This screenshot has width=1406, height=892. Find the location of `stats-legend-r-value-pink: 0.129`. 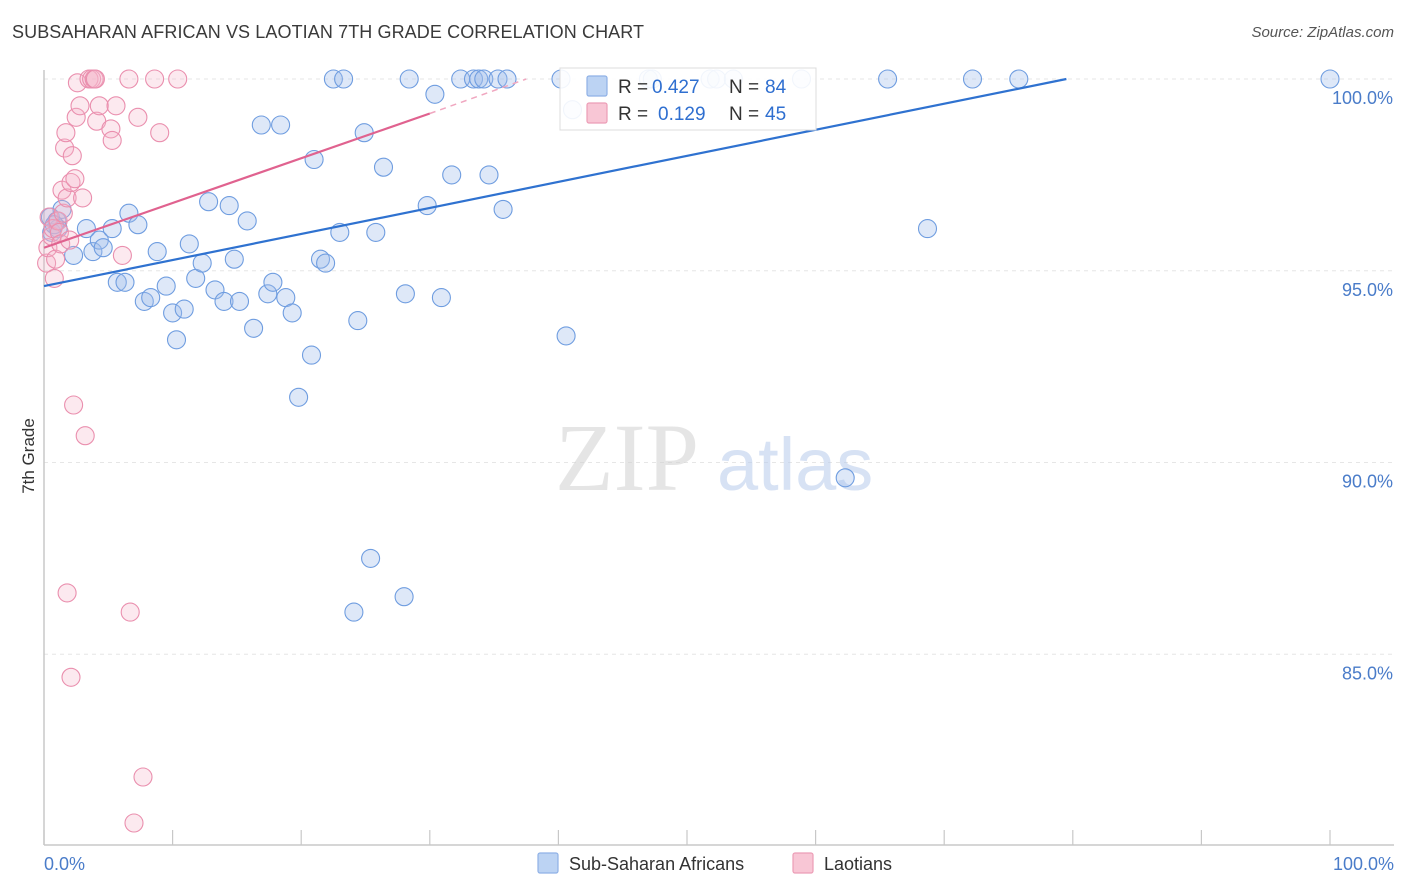

stats-legend-r-value-pink: 0.129 is located at coordinates (682, 114).